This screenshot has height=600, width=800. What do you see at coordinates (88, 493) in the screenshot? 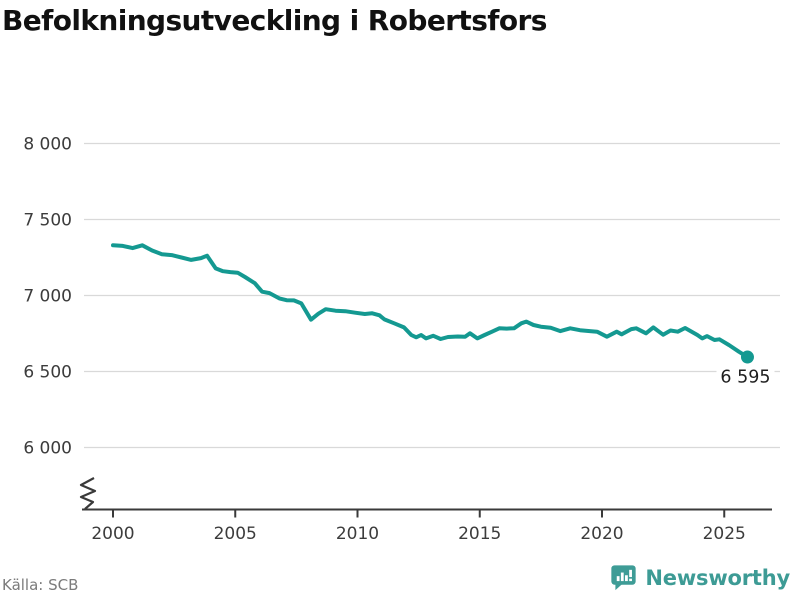
I see `axis-break-icon` at bounding box center [88, 493].